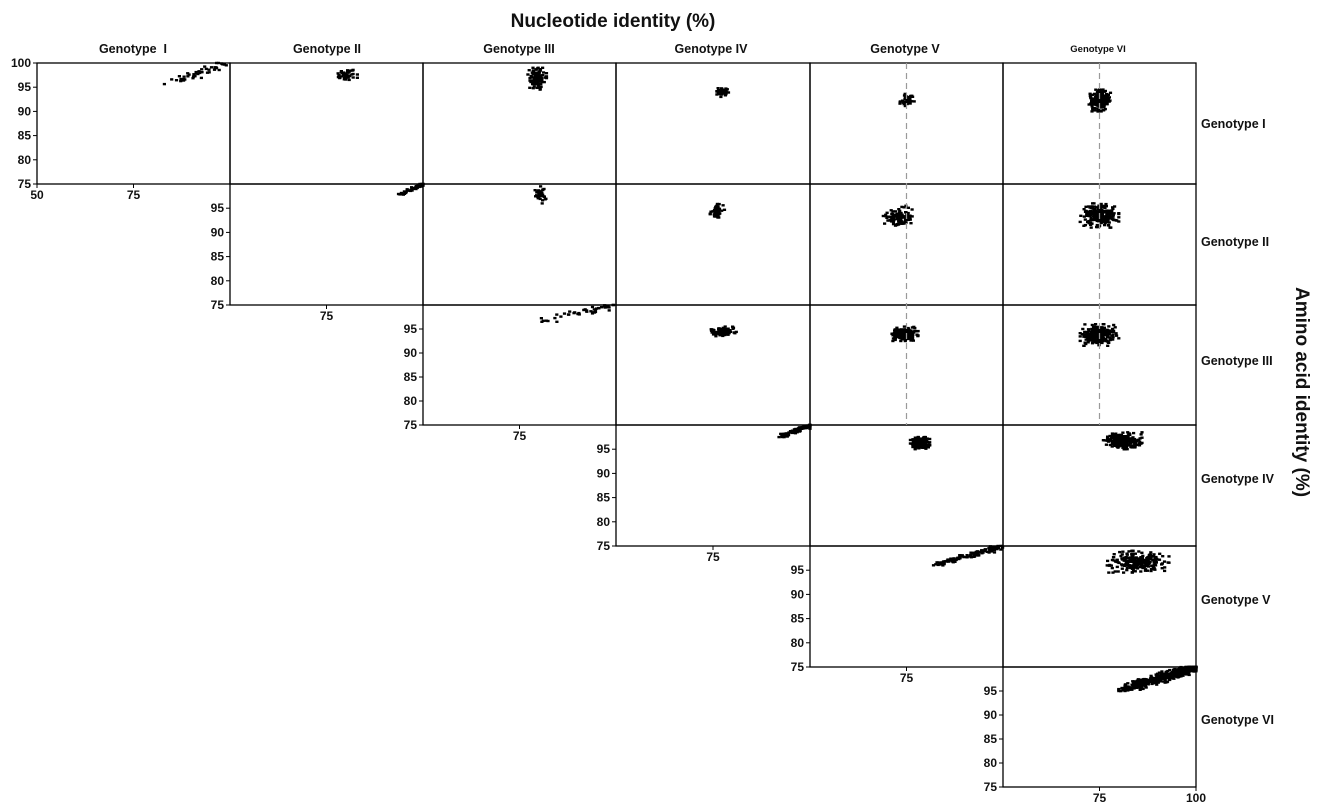 The height and width of the screenshot is (804, 1320). Describe the element at coordinates (520, 436) in the screenshot. I see `x-tick-label: 75` at that location.